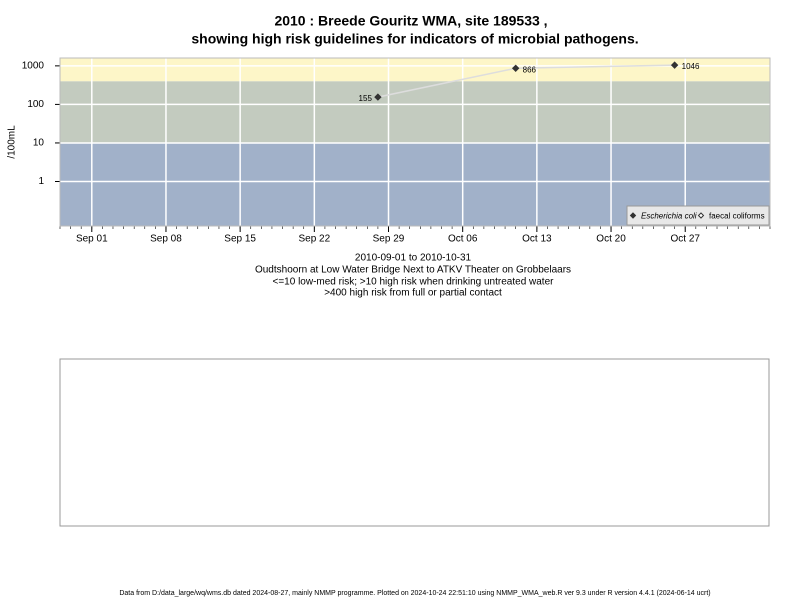 The width and height of the screenshot is (800, 600). I want to click on y-tick-label: 10, so click(39, 143).